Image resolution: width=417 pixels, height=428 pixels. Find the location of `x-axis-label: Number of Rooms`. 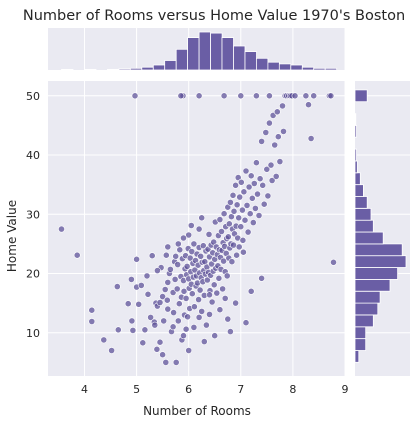

x-axis-label: Number of Rooms is located at coordinates (197, 411).